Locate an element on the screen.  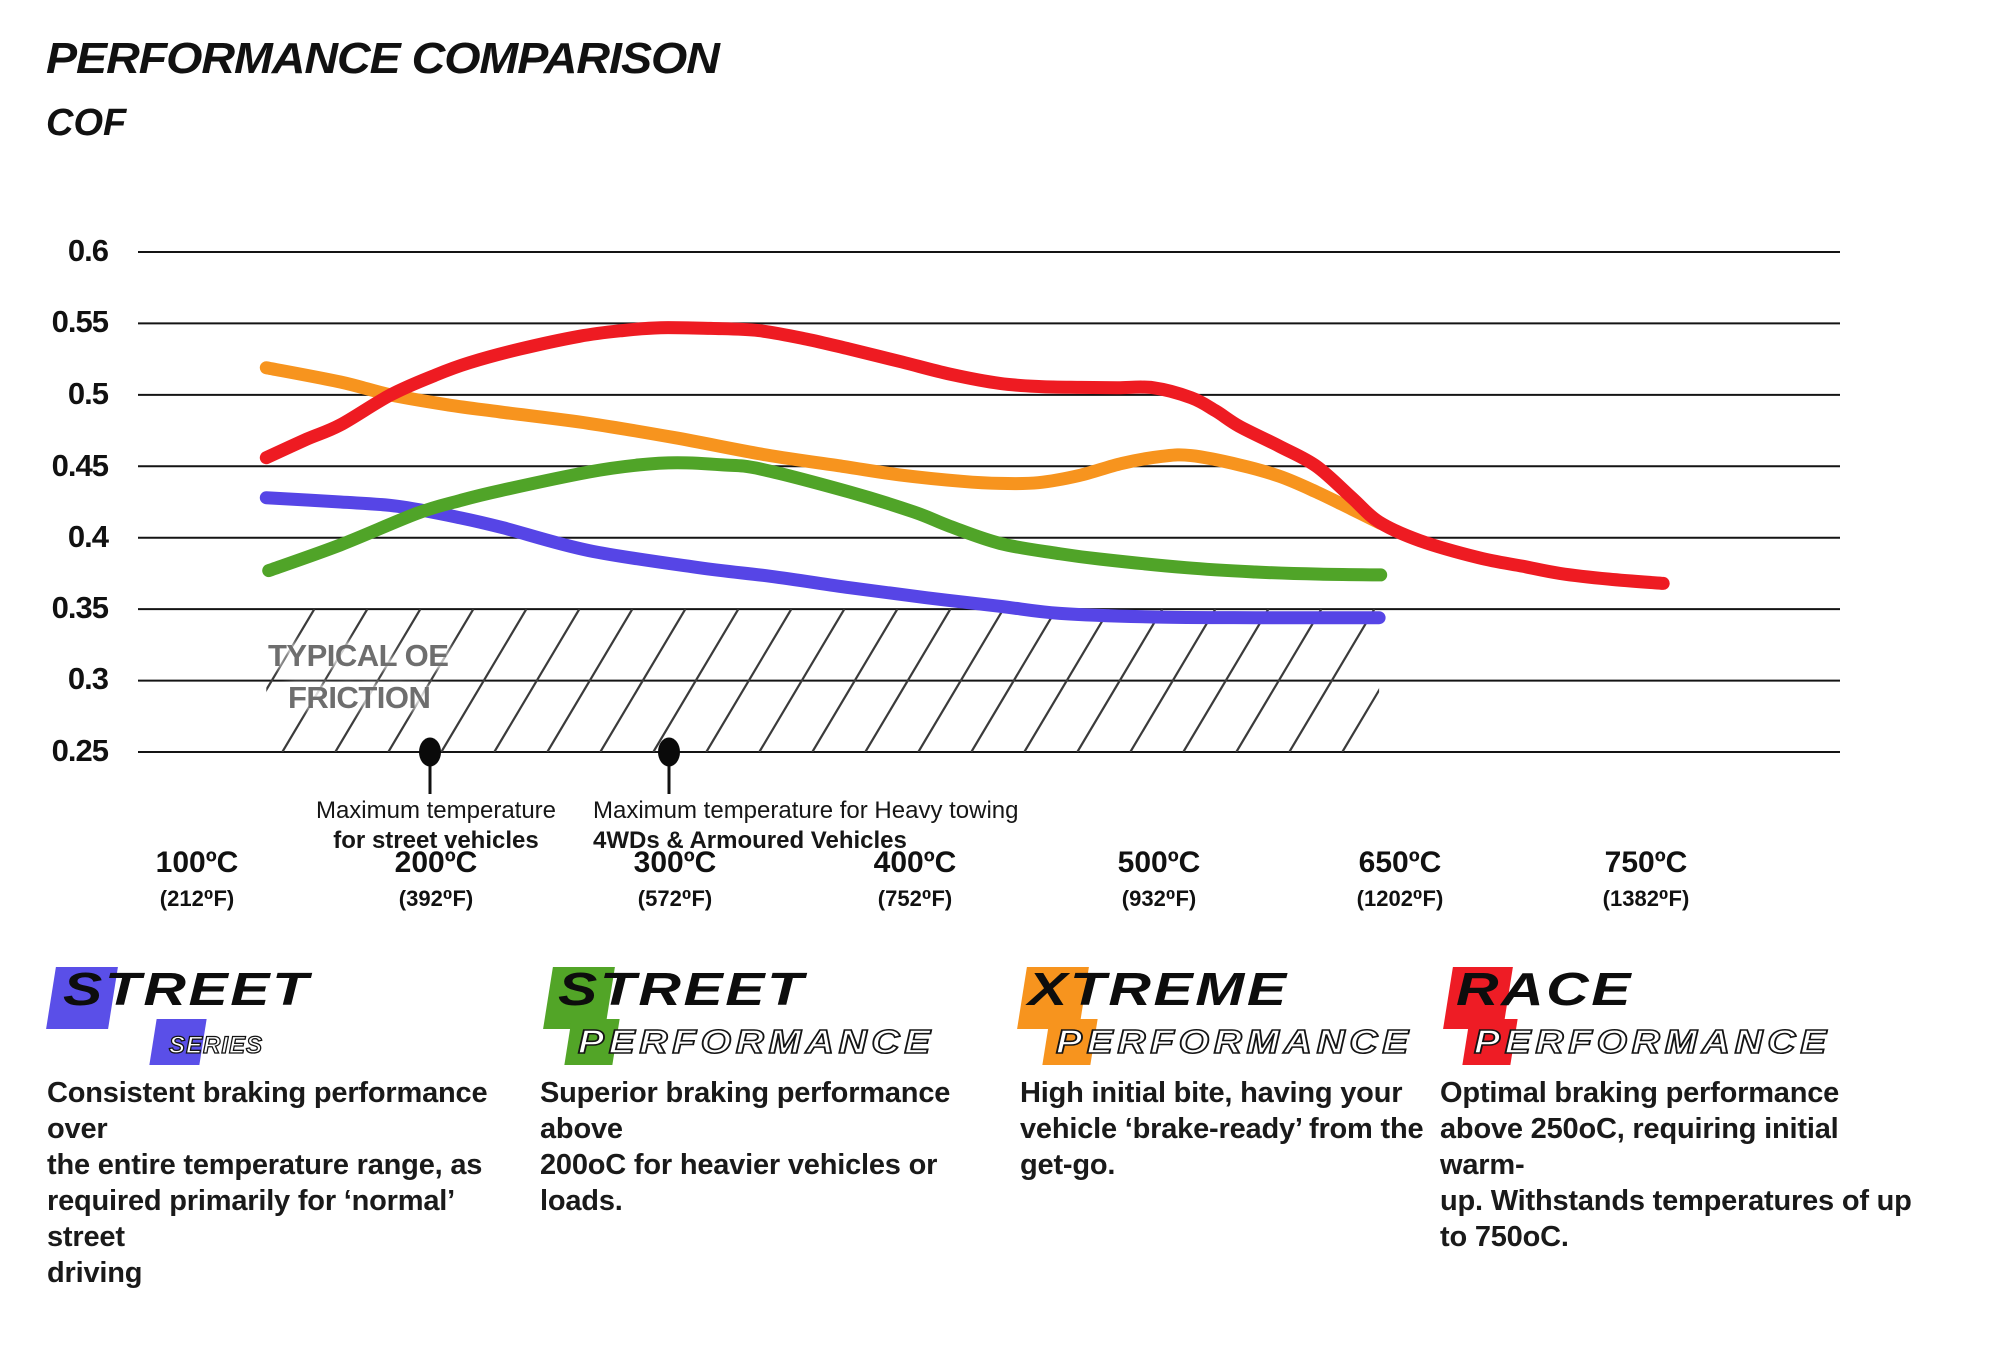
y-tick-label: 0.5 is located at coordinates (88, 393).